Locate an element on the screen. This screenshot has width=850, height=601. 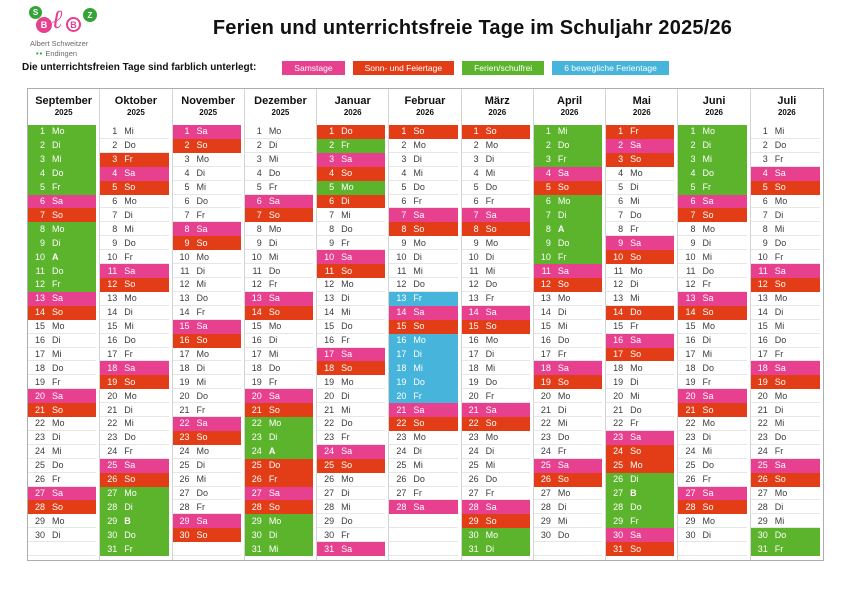
day-row: 20 Fr is located at coordinates (495, 396).